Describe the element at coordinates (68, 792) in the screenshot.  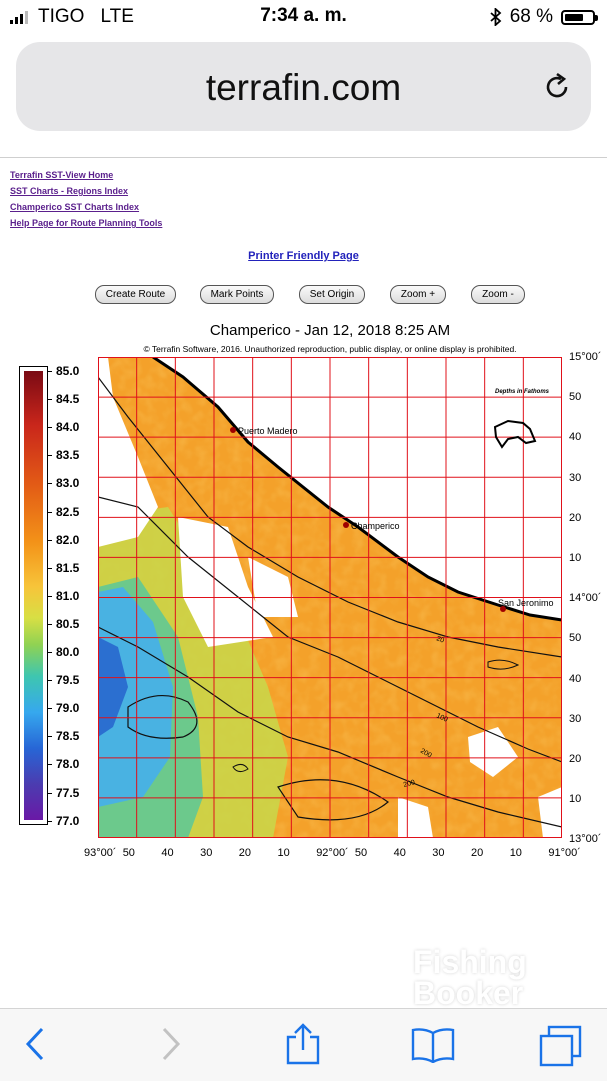
I see `legend-value: 77.5` at that location.